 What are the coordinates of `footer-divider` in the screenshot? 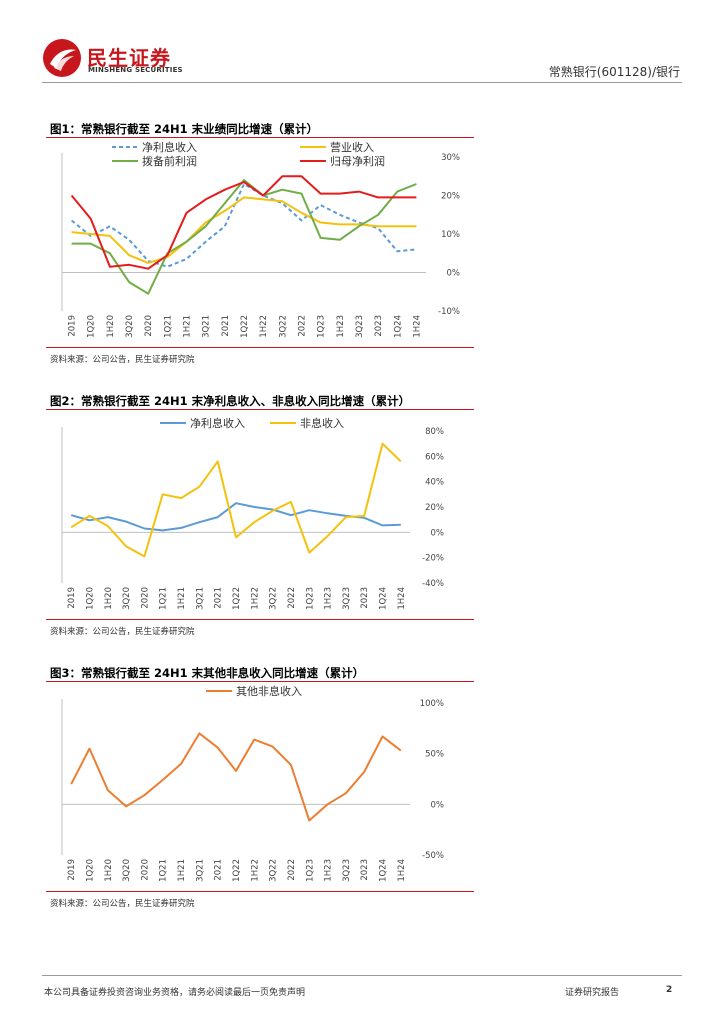 It's located at (362, 975).